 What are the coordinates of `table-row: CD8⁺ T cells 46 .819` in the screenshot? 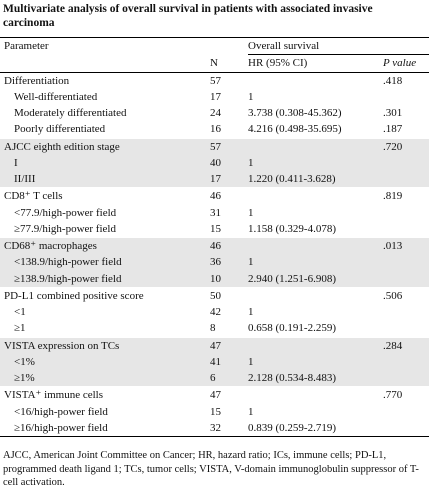 It's located at (214, 196).